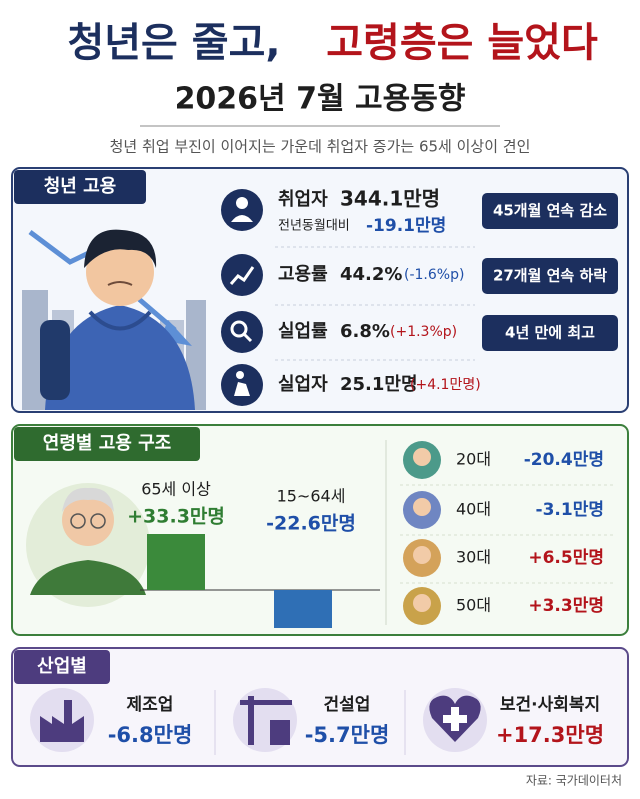 Image resolution: width=640 pixels, height=799 pixels. What do you see at coordinates (564, 460) in the screenshot?
I see `age-value: -20.4만명` at bounding box center [564, 460].